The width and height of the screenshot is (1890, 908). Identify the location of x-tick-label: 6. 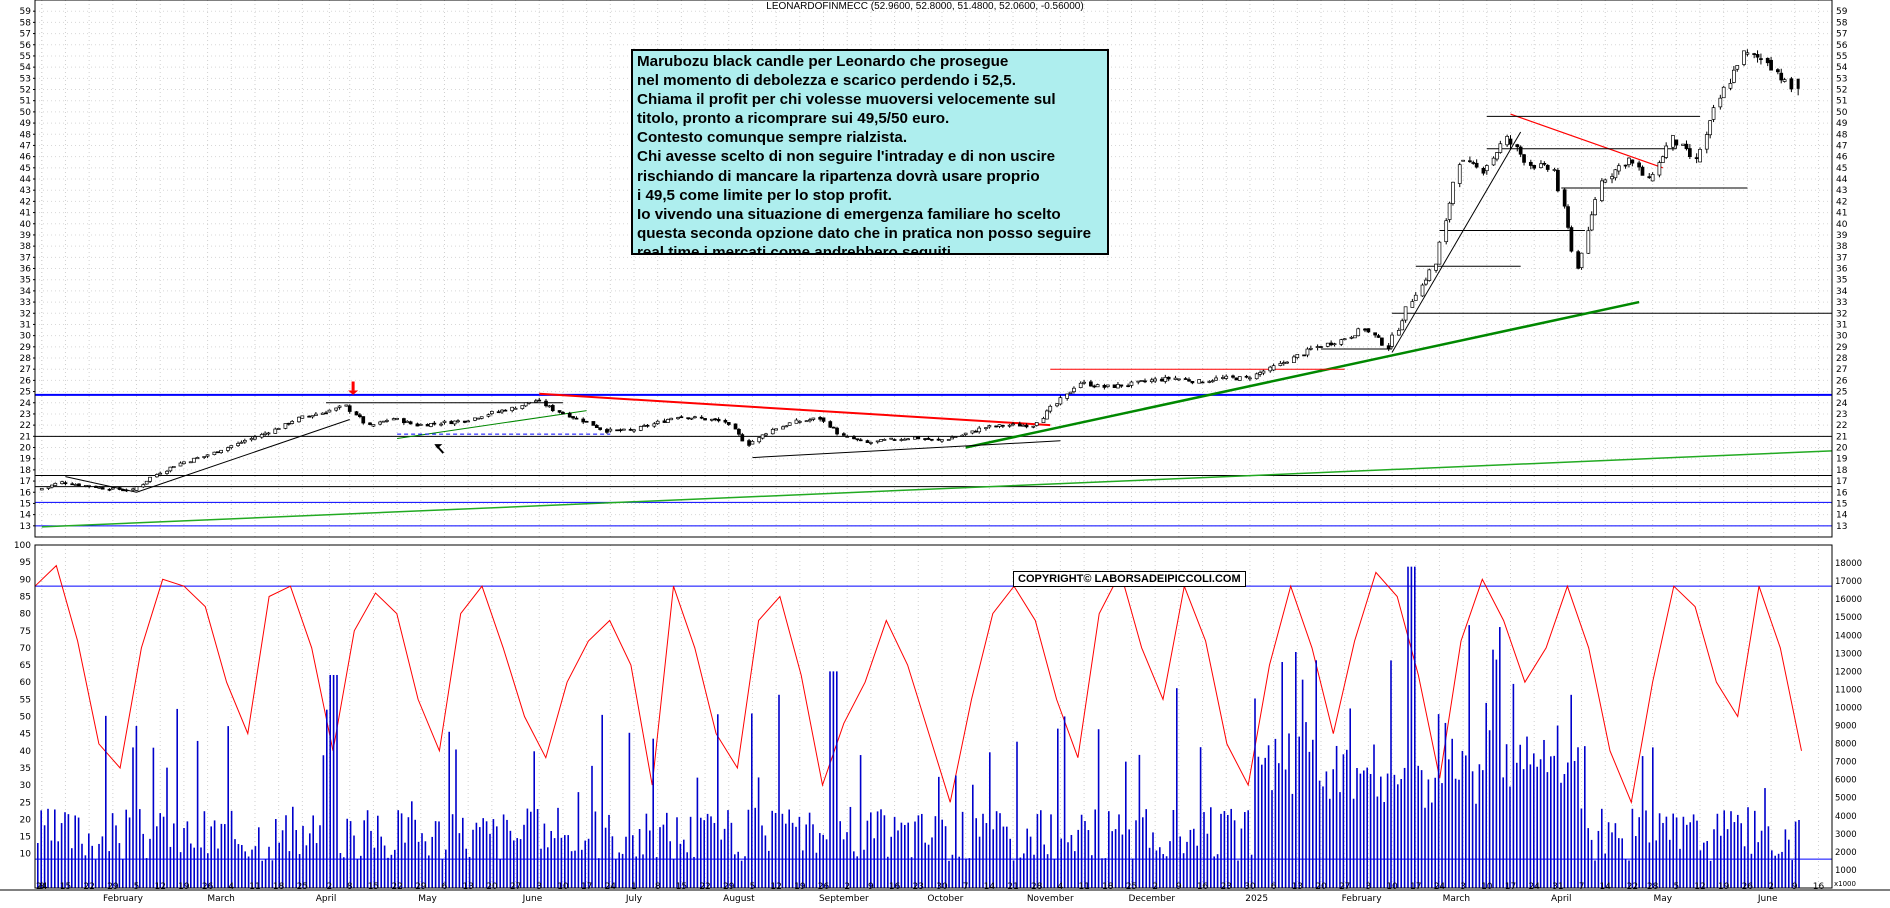
(1274, 887).